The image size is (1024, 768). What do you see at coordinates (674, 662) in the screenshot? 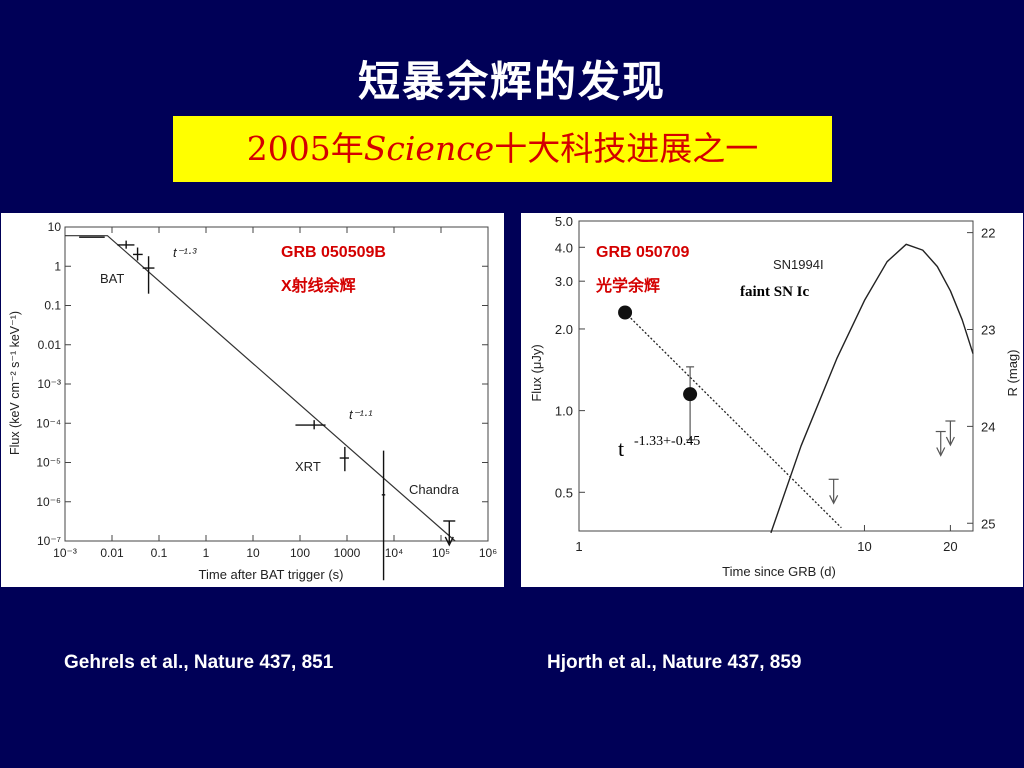
I see `citation-right: Hjorth et al., Nature 437, 859` at bounding box center [674, 662].